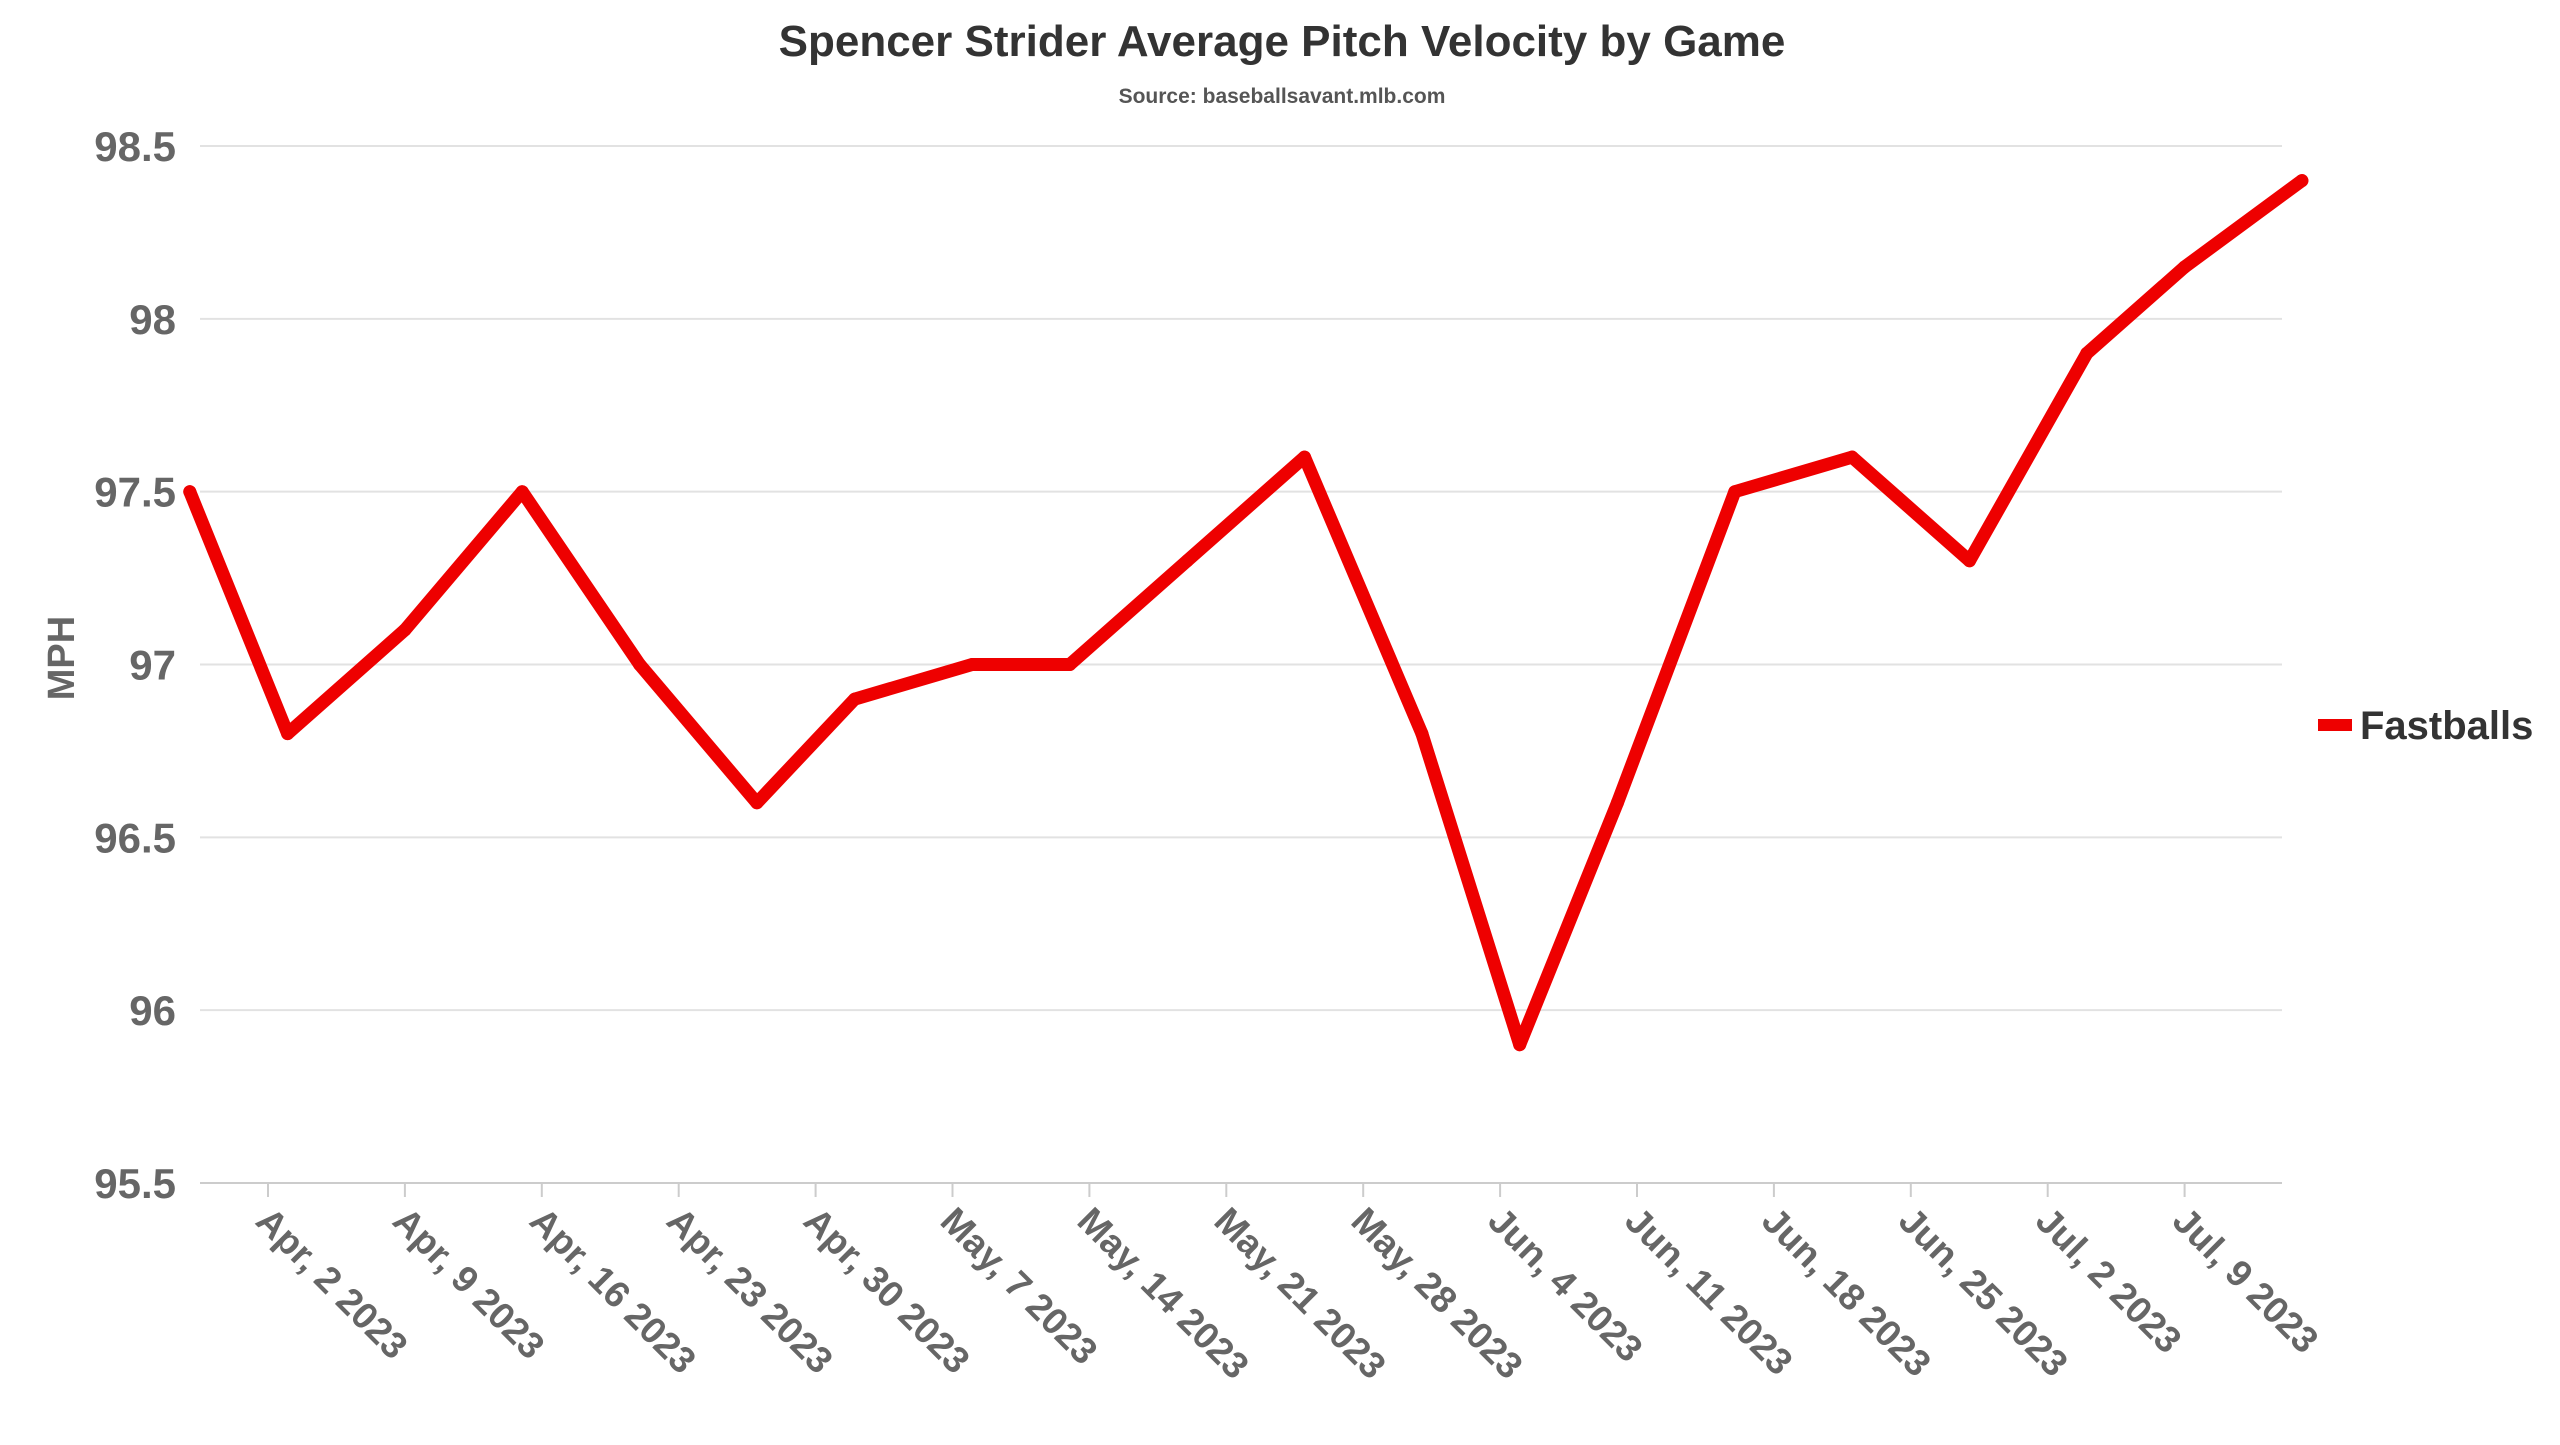 This screenshot has width=2560, height=1445. Describe the element at coordinates (62, 658) in the screenshot. I see `y-axis-label: MPH` at that location.